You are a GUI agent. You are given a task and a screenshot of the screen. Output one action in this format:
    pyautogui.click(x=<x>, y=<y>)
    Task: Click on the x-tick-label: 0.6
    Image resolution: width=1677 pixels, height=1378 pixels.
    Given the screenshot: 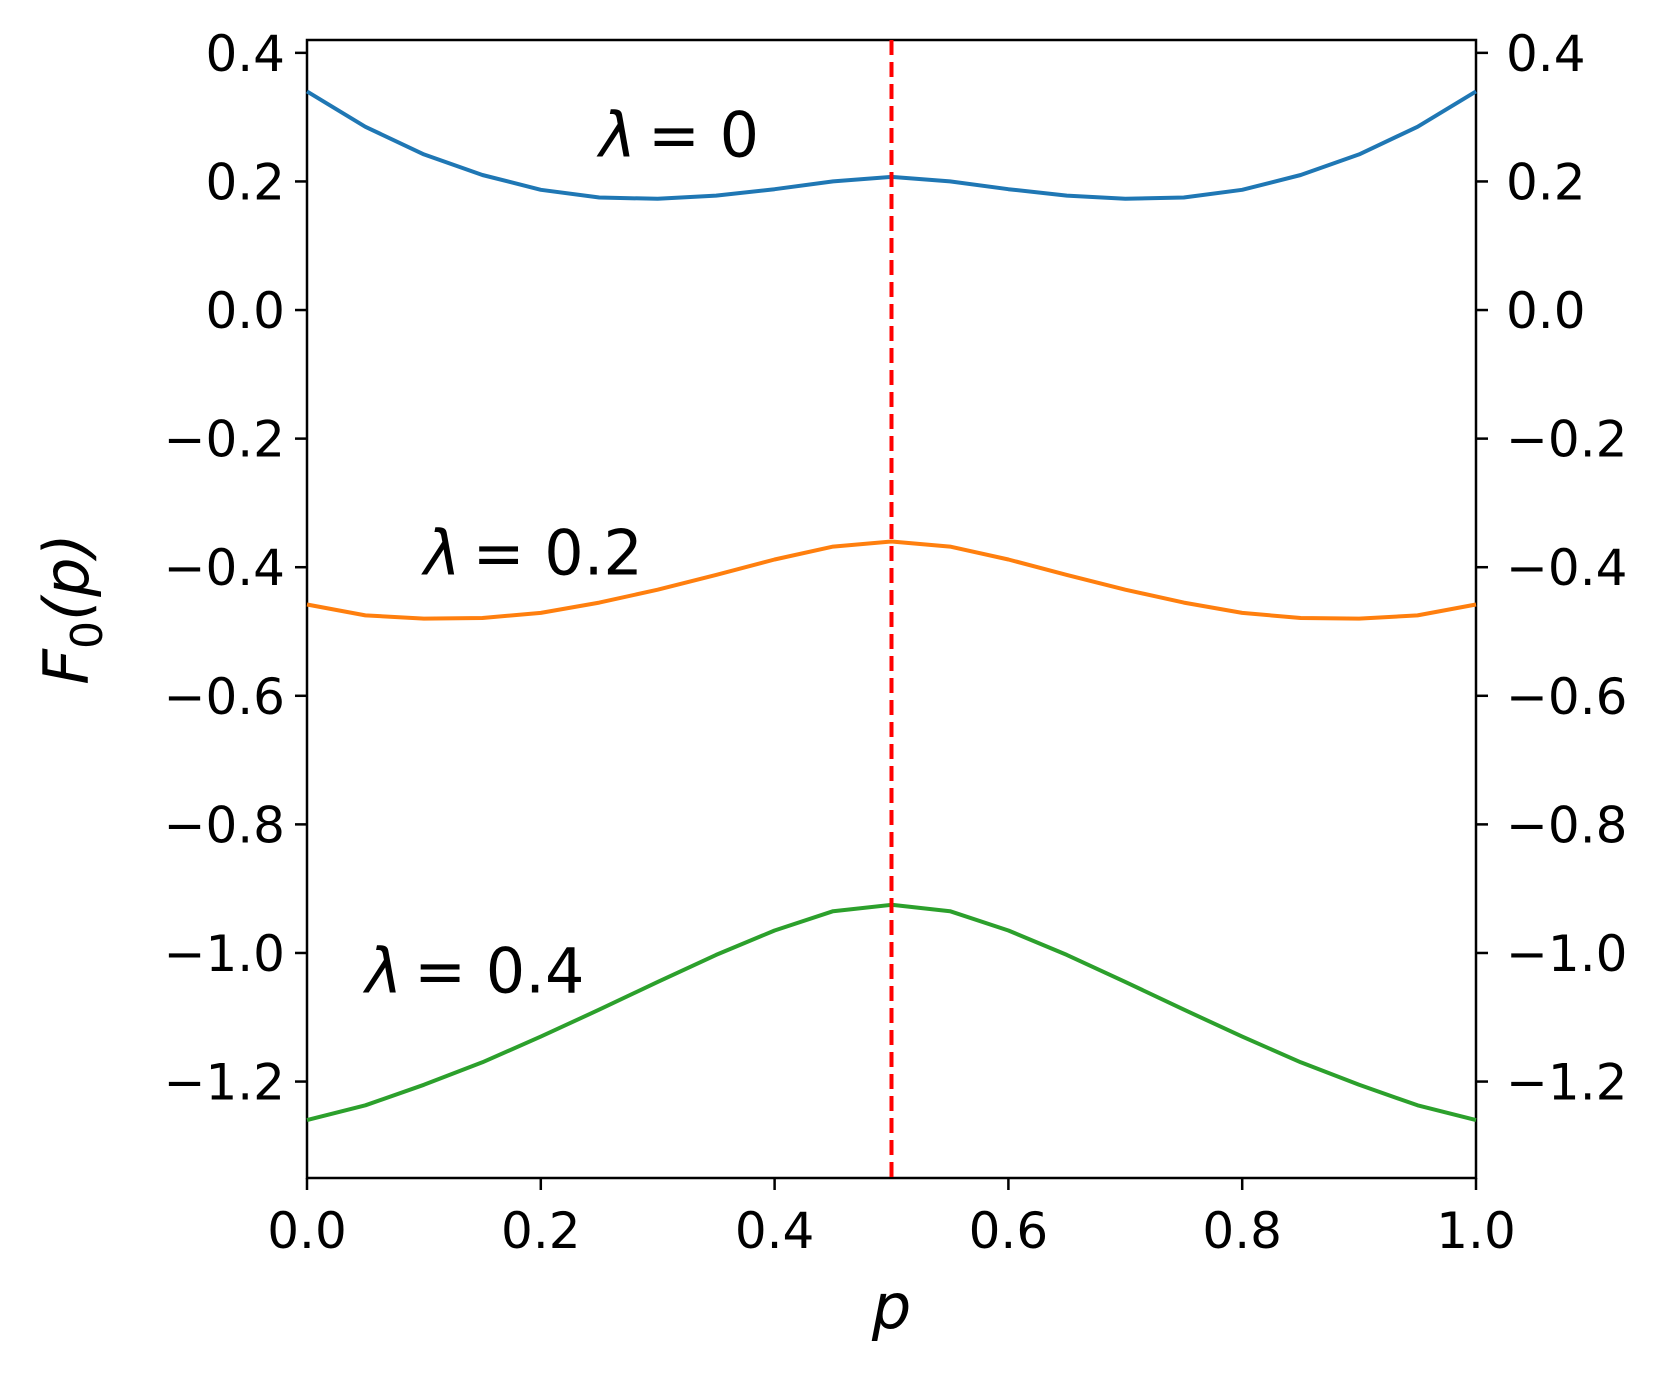 What is the action you would take?
    pyautogui.click(x=1009, y=1231)
    